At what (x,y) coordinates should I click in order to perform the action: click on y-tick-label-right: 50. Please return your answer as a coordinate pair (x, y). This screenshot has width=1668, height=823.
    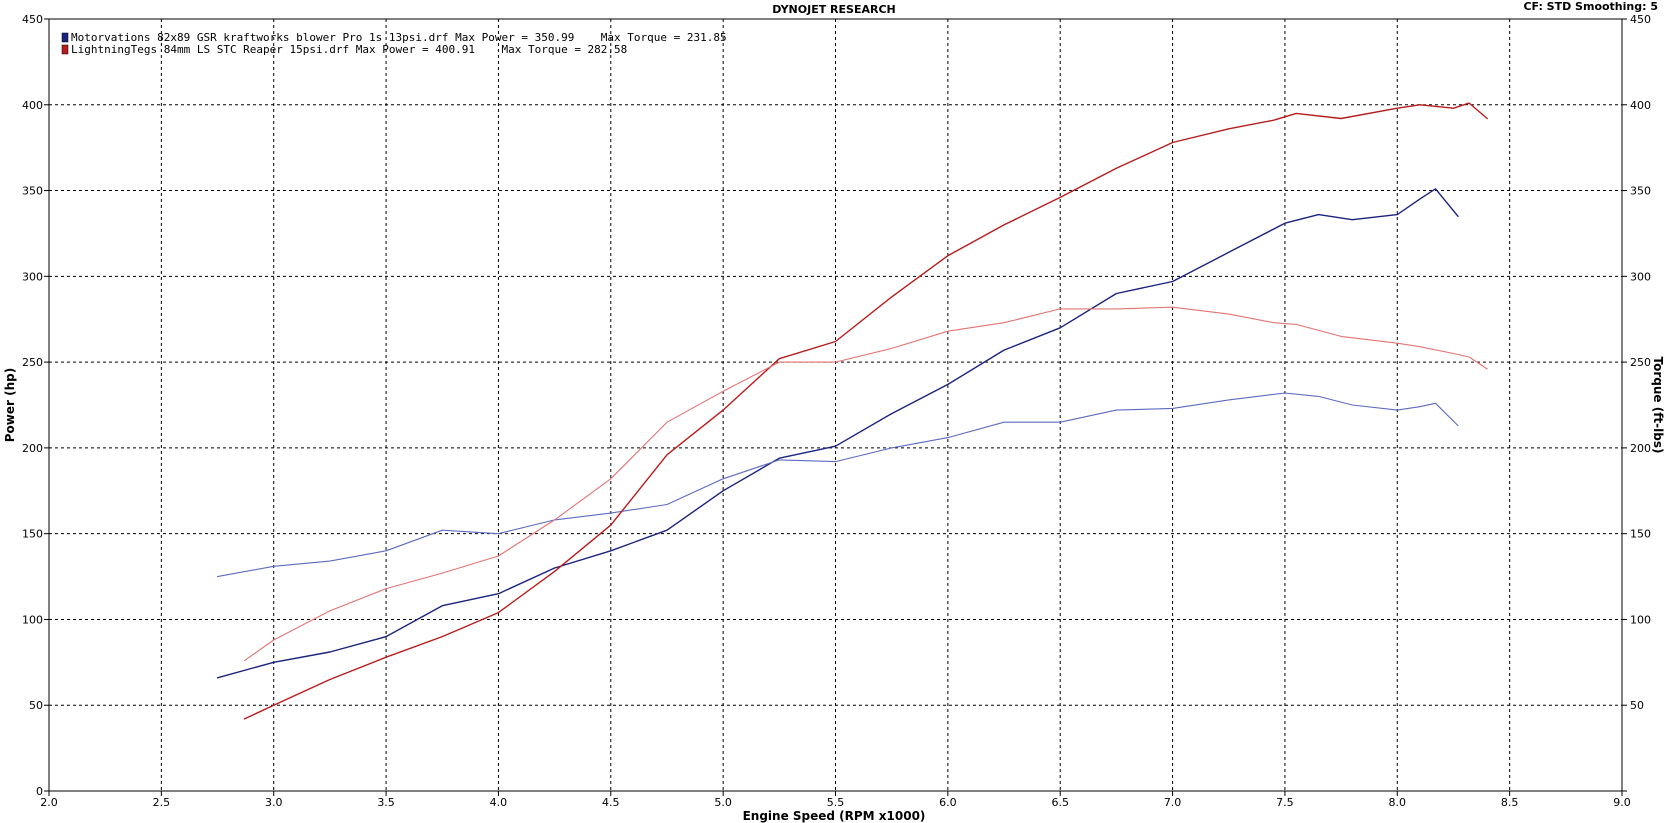
    Looking at the image, I should click on (1637, 705).